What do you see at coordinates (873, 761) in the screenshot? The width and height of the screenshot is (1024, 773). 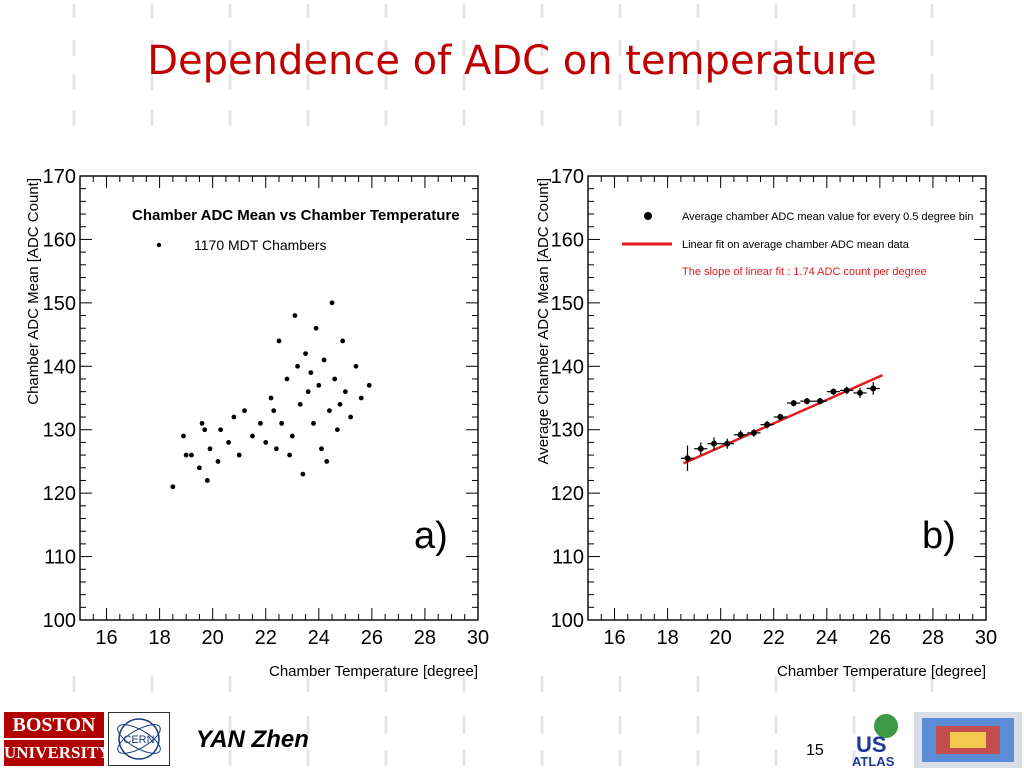 I see `atlas-logo-text: ATLAS` at bounding box center [873, 761].